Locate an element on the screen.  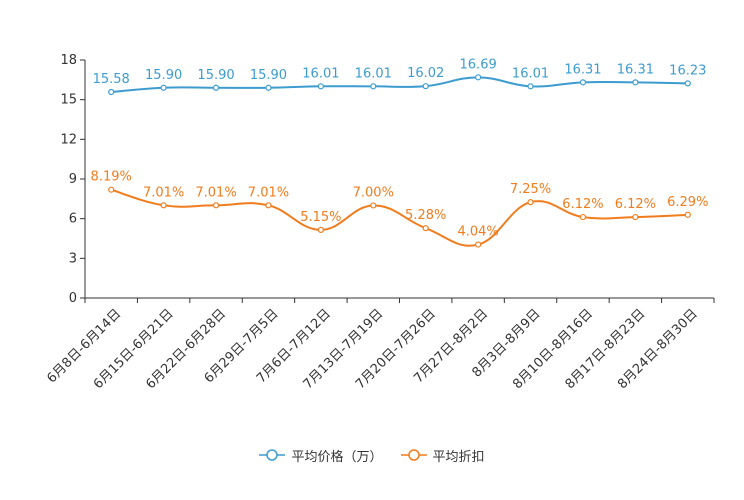
y-tick-label: 6 is located at coordinates (73, 219).